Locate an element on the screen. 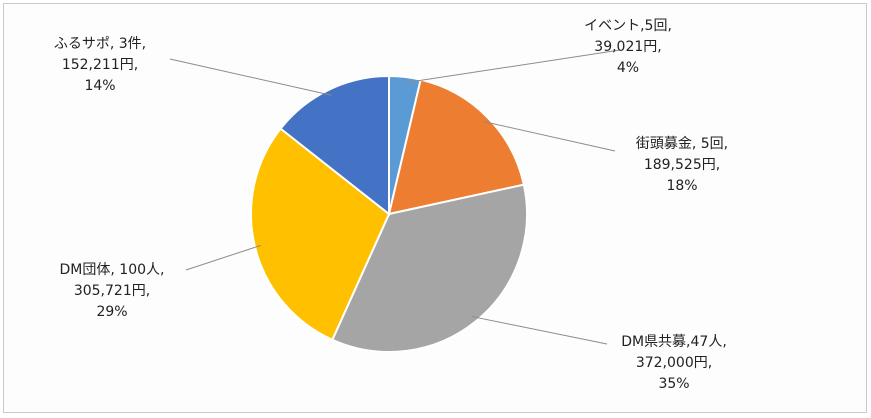  data-label-line: イベント,5回, is located at coordinates (628, 26).